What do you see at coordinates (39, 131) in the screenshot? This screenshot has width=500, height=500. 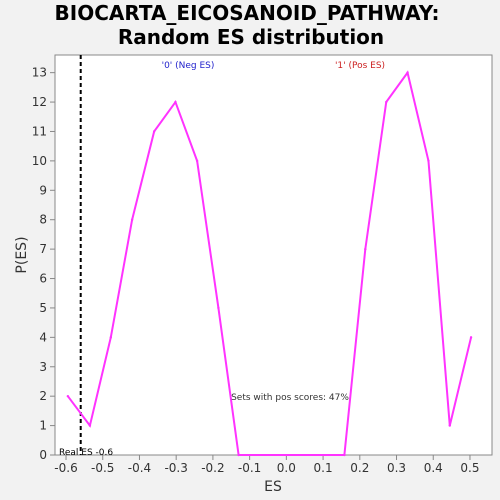 I see `y-tick-label: 11` at bounding box center [39, 131].